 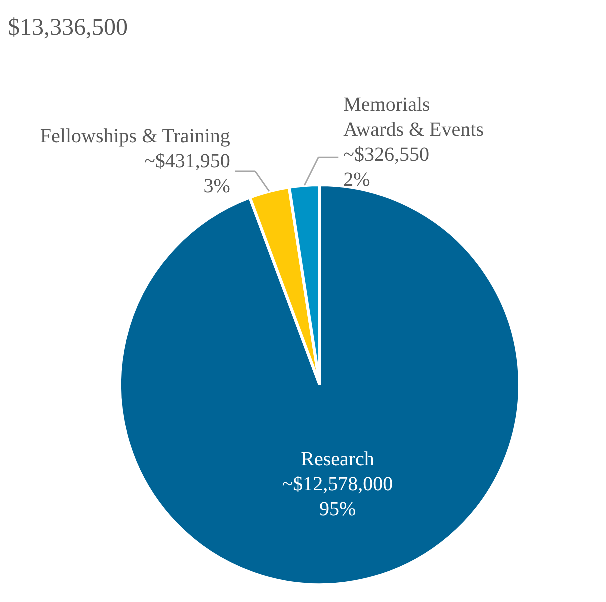 What do you see at coordinates (337, 459) in the screenshot?
I see `slice-label: Research` at bounding box center [337, 459].